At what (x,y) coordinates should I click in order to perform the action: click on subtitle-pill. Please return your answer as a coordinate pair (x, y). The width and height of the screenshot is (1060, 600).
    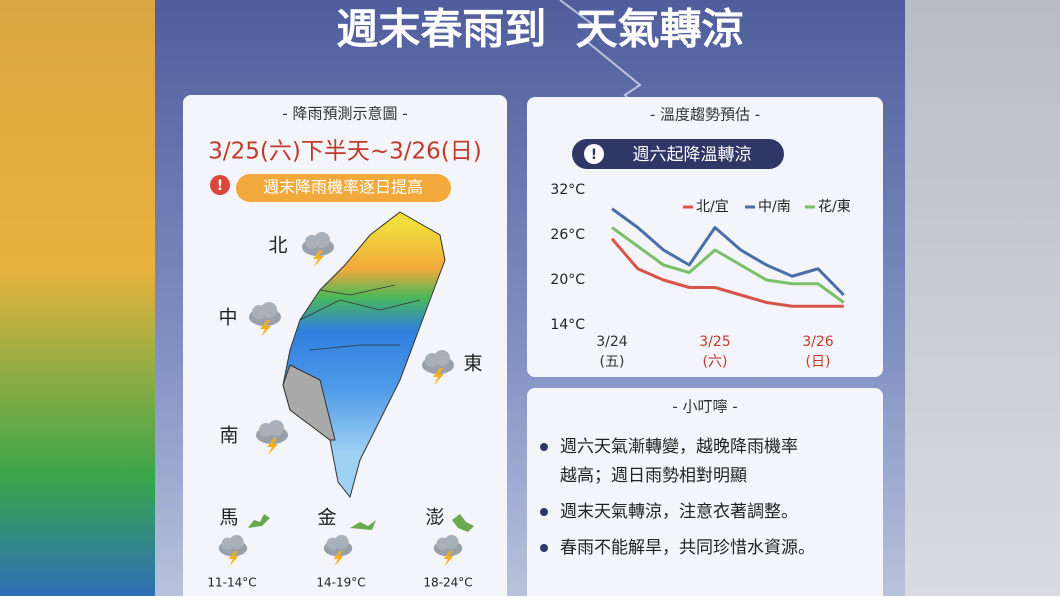
    Looking at the image, I should click on (678, 154).